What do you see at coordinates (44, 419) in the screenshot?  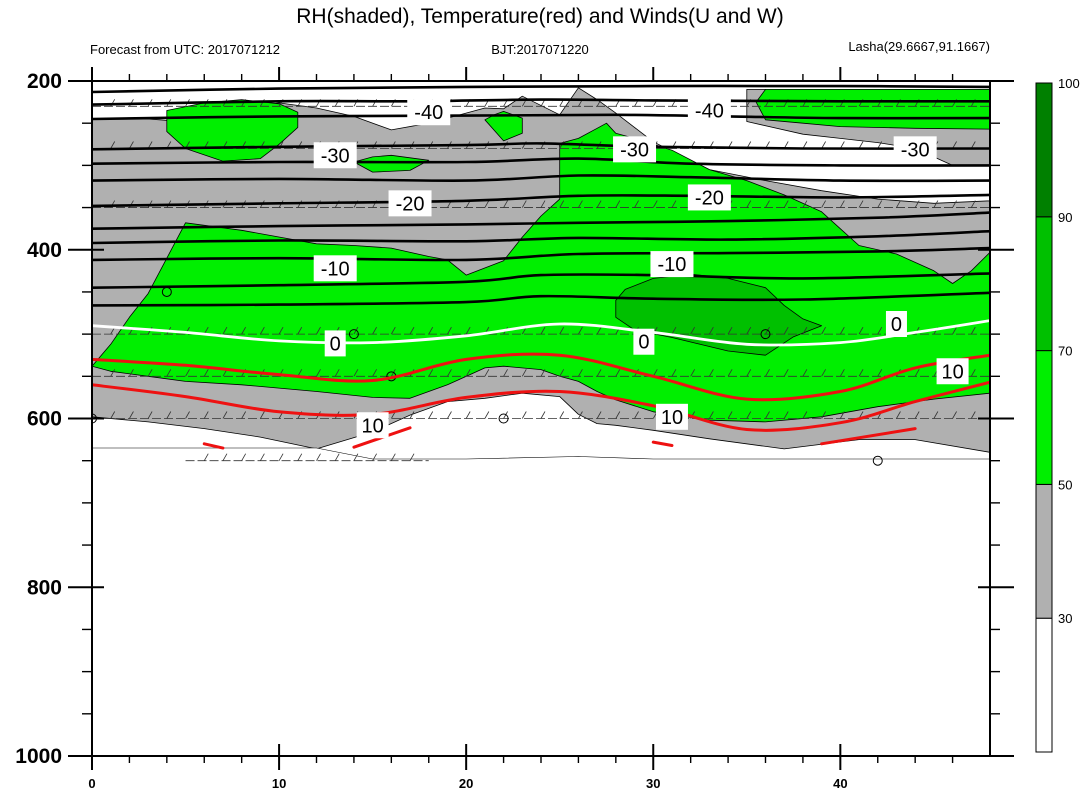 I see `y-tick-label: 600` at bounding box center [44, 419].